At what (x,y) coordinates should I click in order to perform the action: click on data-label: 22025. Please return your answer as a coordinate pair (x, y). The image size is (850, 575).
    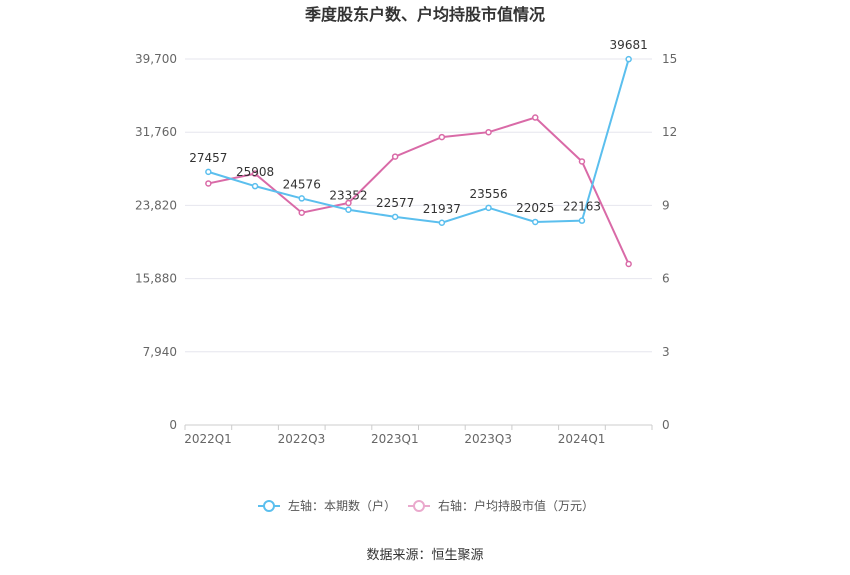
    Looking at the image, I should click on (535, 208).